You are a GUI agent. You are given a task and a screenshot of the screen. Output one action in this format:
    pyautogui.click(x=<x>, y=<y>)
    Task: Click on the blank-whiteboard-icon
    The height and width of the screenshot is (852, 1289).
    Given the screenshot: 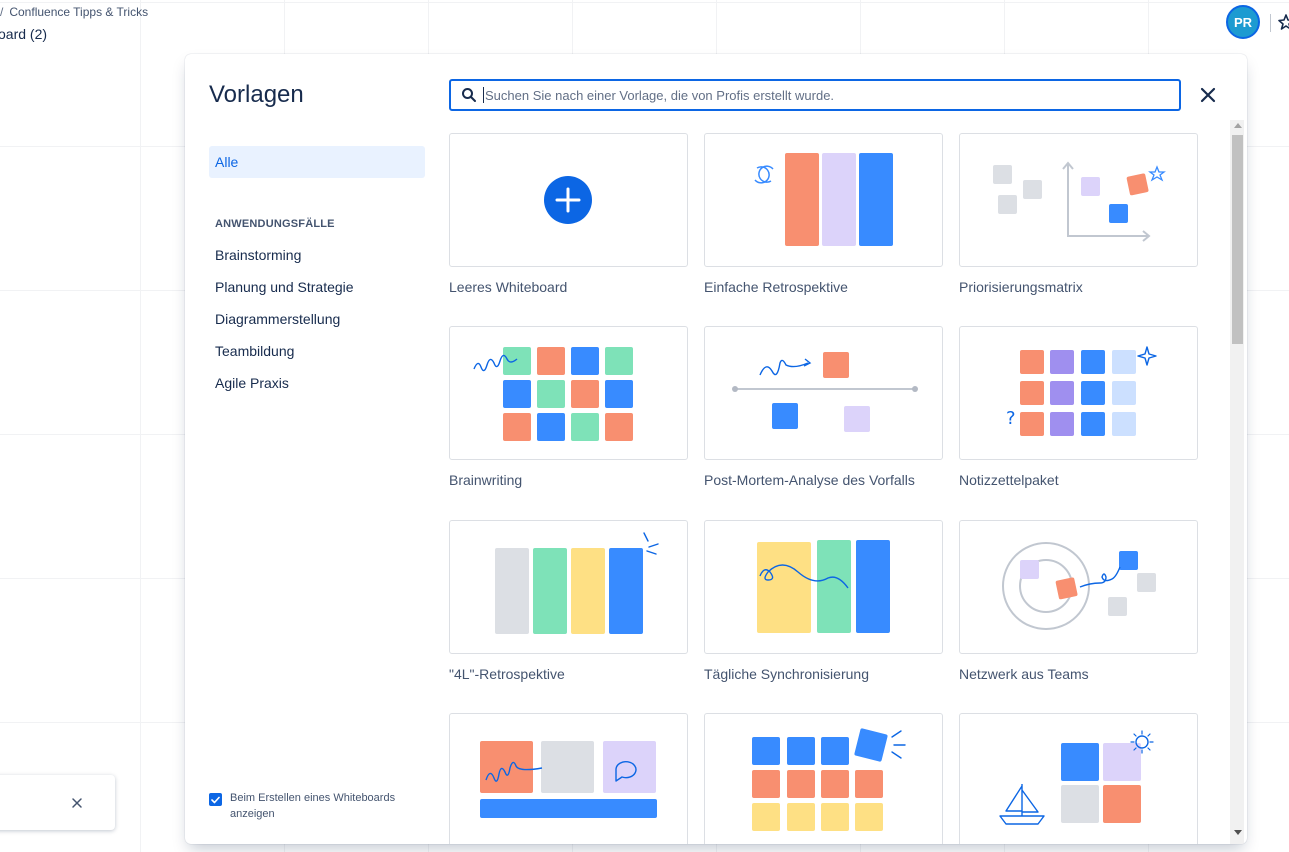 What is the action you would take?
    pyautogui.click(x=568, y=200)
    